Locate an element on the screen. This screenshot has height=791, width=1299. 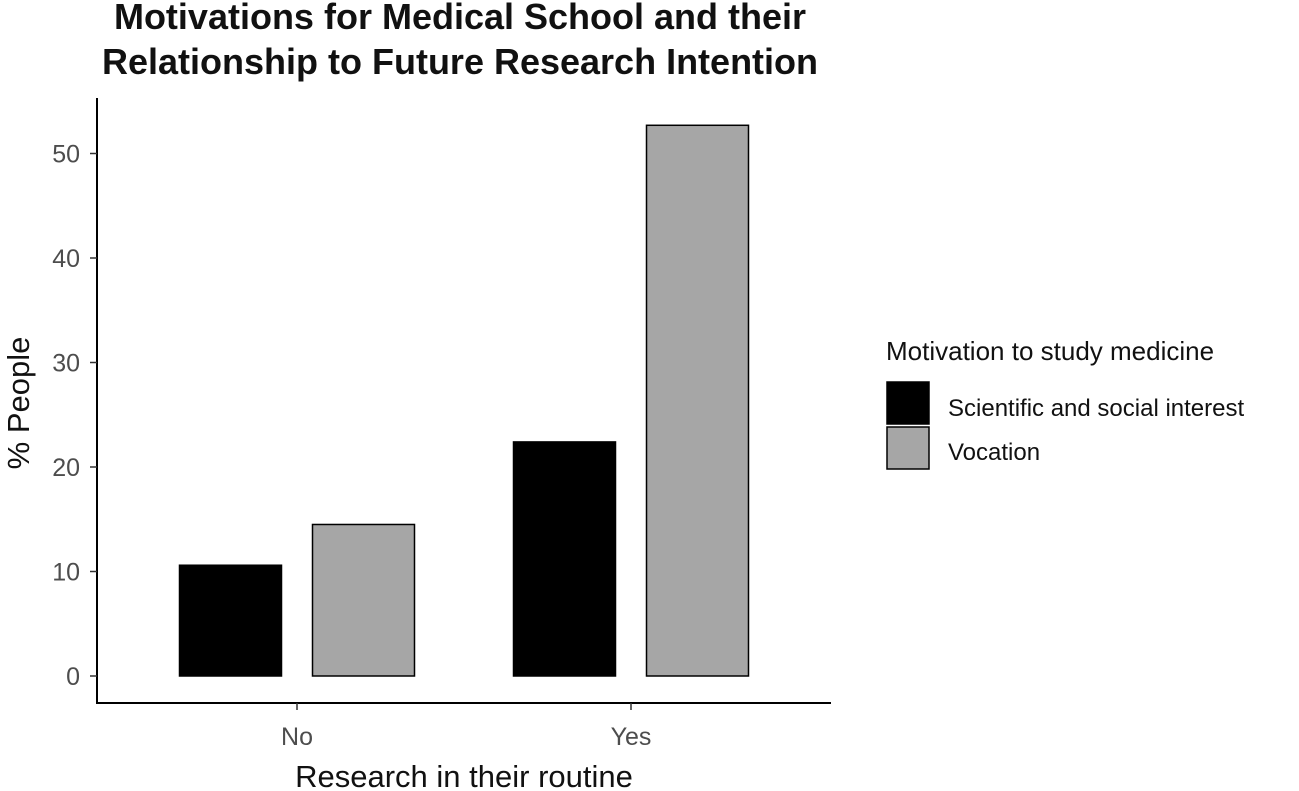
legend-label-vocation: Vocation is located at coordinates (994, 452).